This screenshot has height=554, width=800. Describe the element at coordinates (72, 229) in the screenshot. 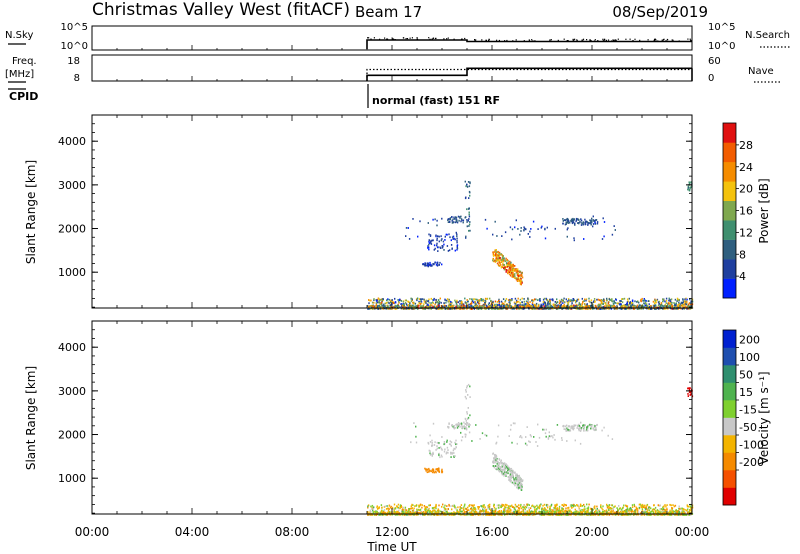

I see `y-tick-label: 2000` at that location.